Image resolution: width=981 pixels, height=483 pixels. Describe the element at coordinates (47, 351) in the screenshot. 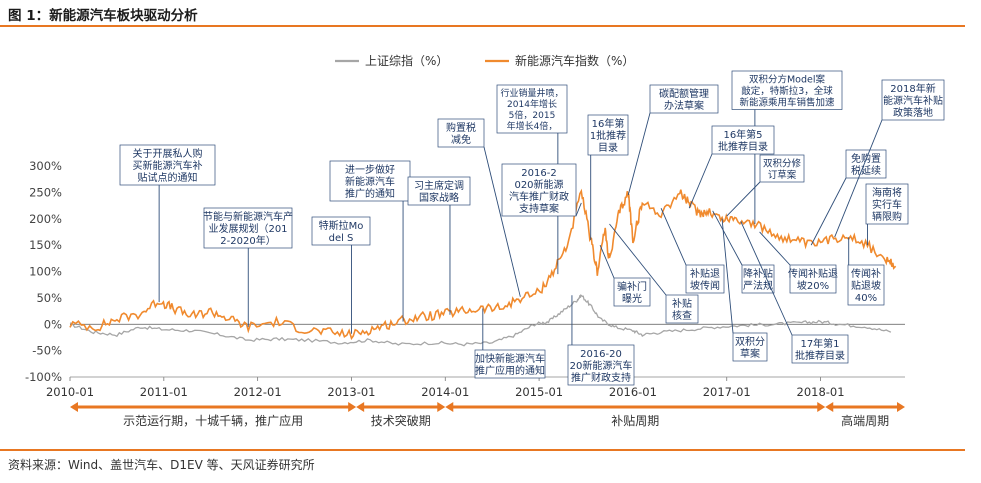

I see `y-tick-label: -50%` at that location.